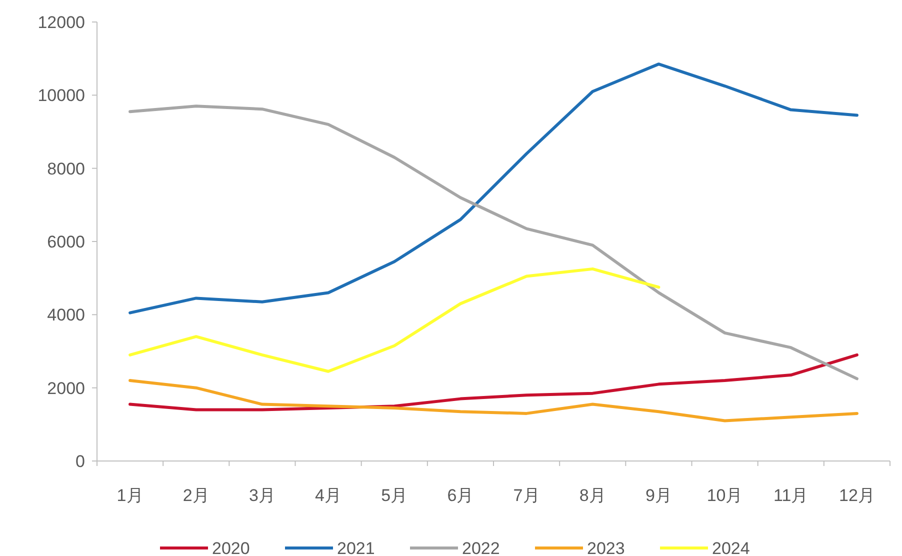 This screenshot has height=556, width=902. What do you see at coordinates (130, 495) in the screenshot?
I see `x-tick-label: 1月` at bounding box center [130, 495].